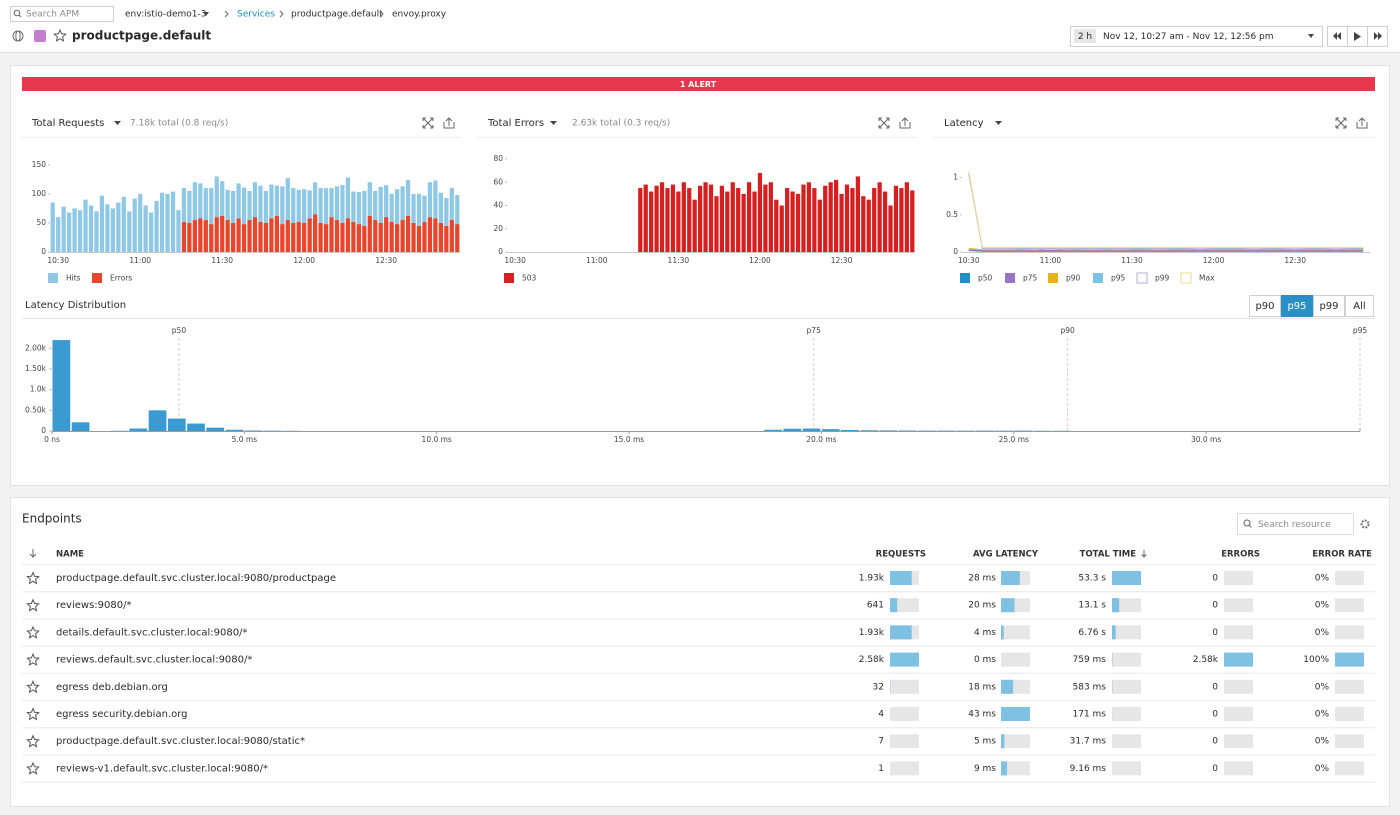  Describe the element at coordinates (1098, 278) in the screenshot. I see `legend-swatch` at that location.